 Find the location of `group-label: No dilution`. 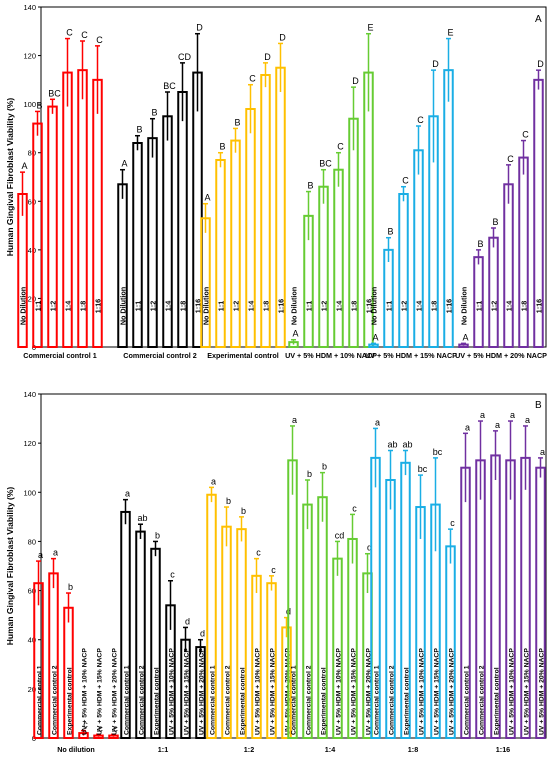

group-label: No dilution is located at coordinates (76, 749).